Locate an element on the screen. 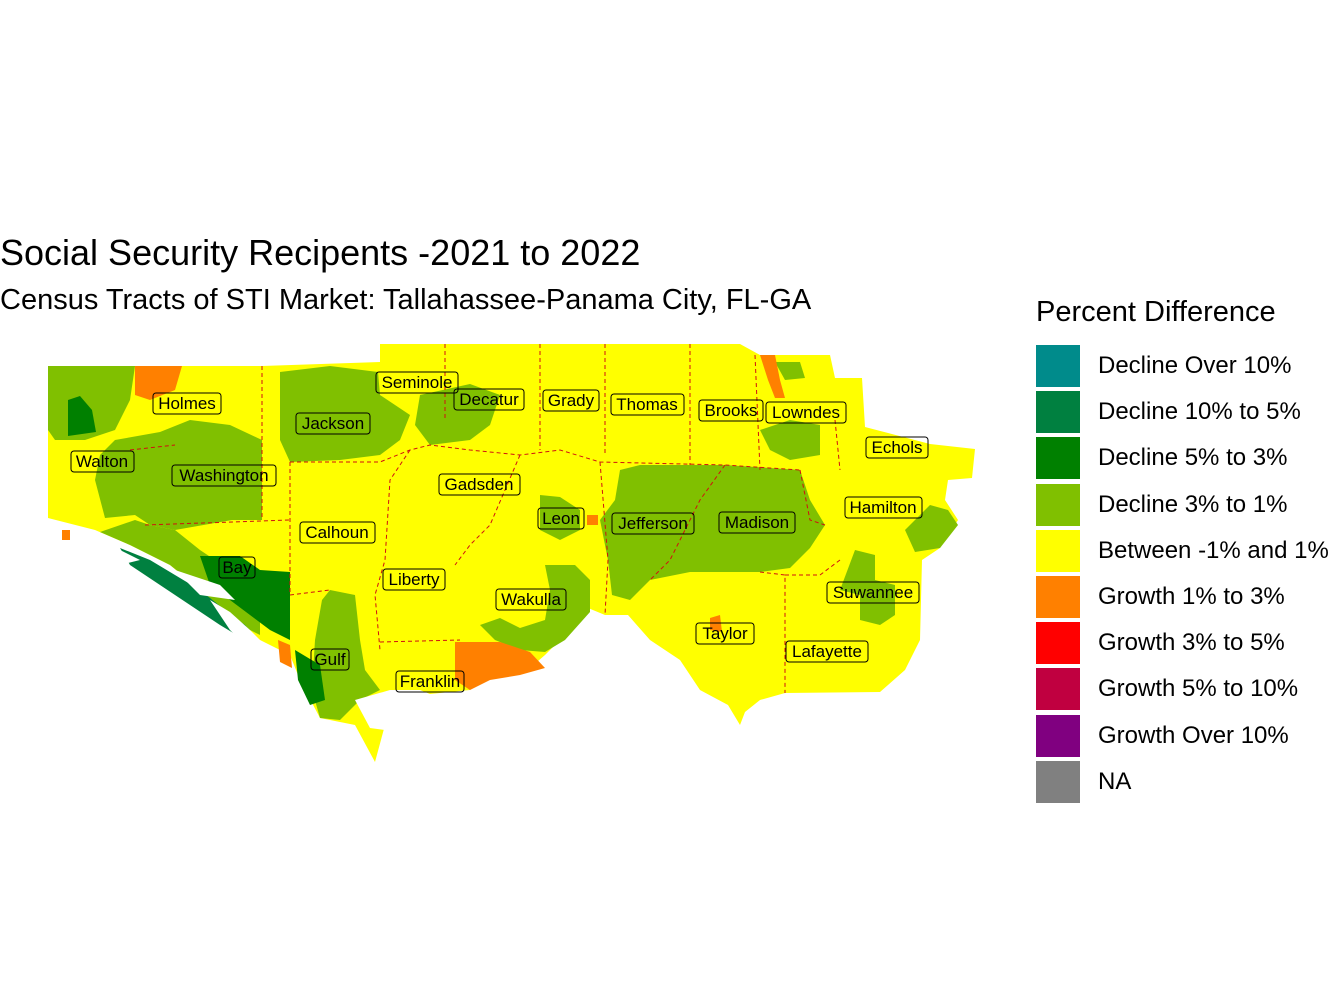  svg-text: Gulf is located at coordinates (329, 659).